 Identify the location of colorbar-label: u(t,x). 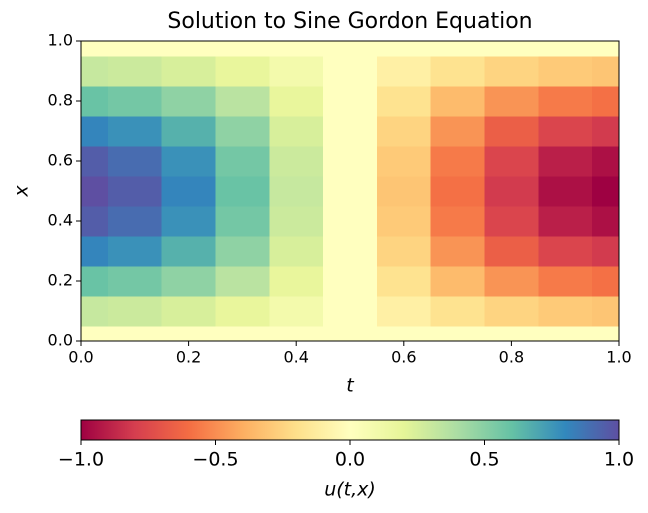
(350, 490).